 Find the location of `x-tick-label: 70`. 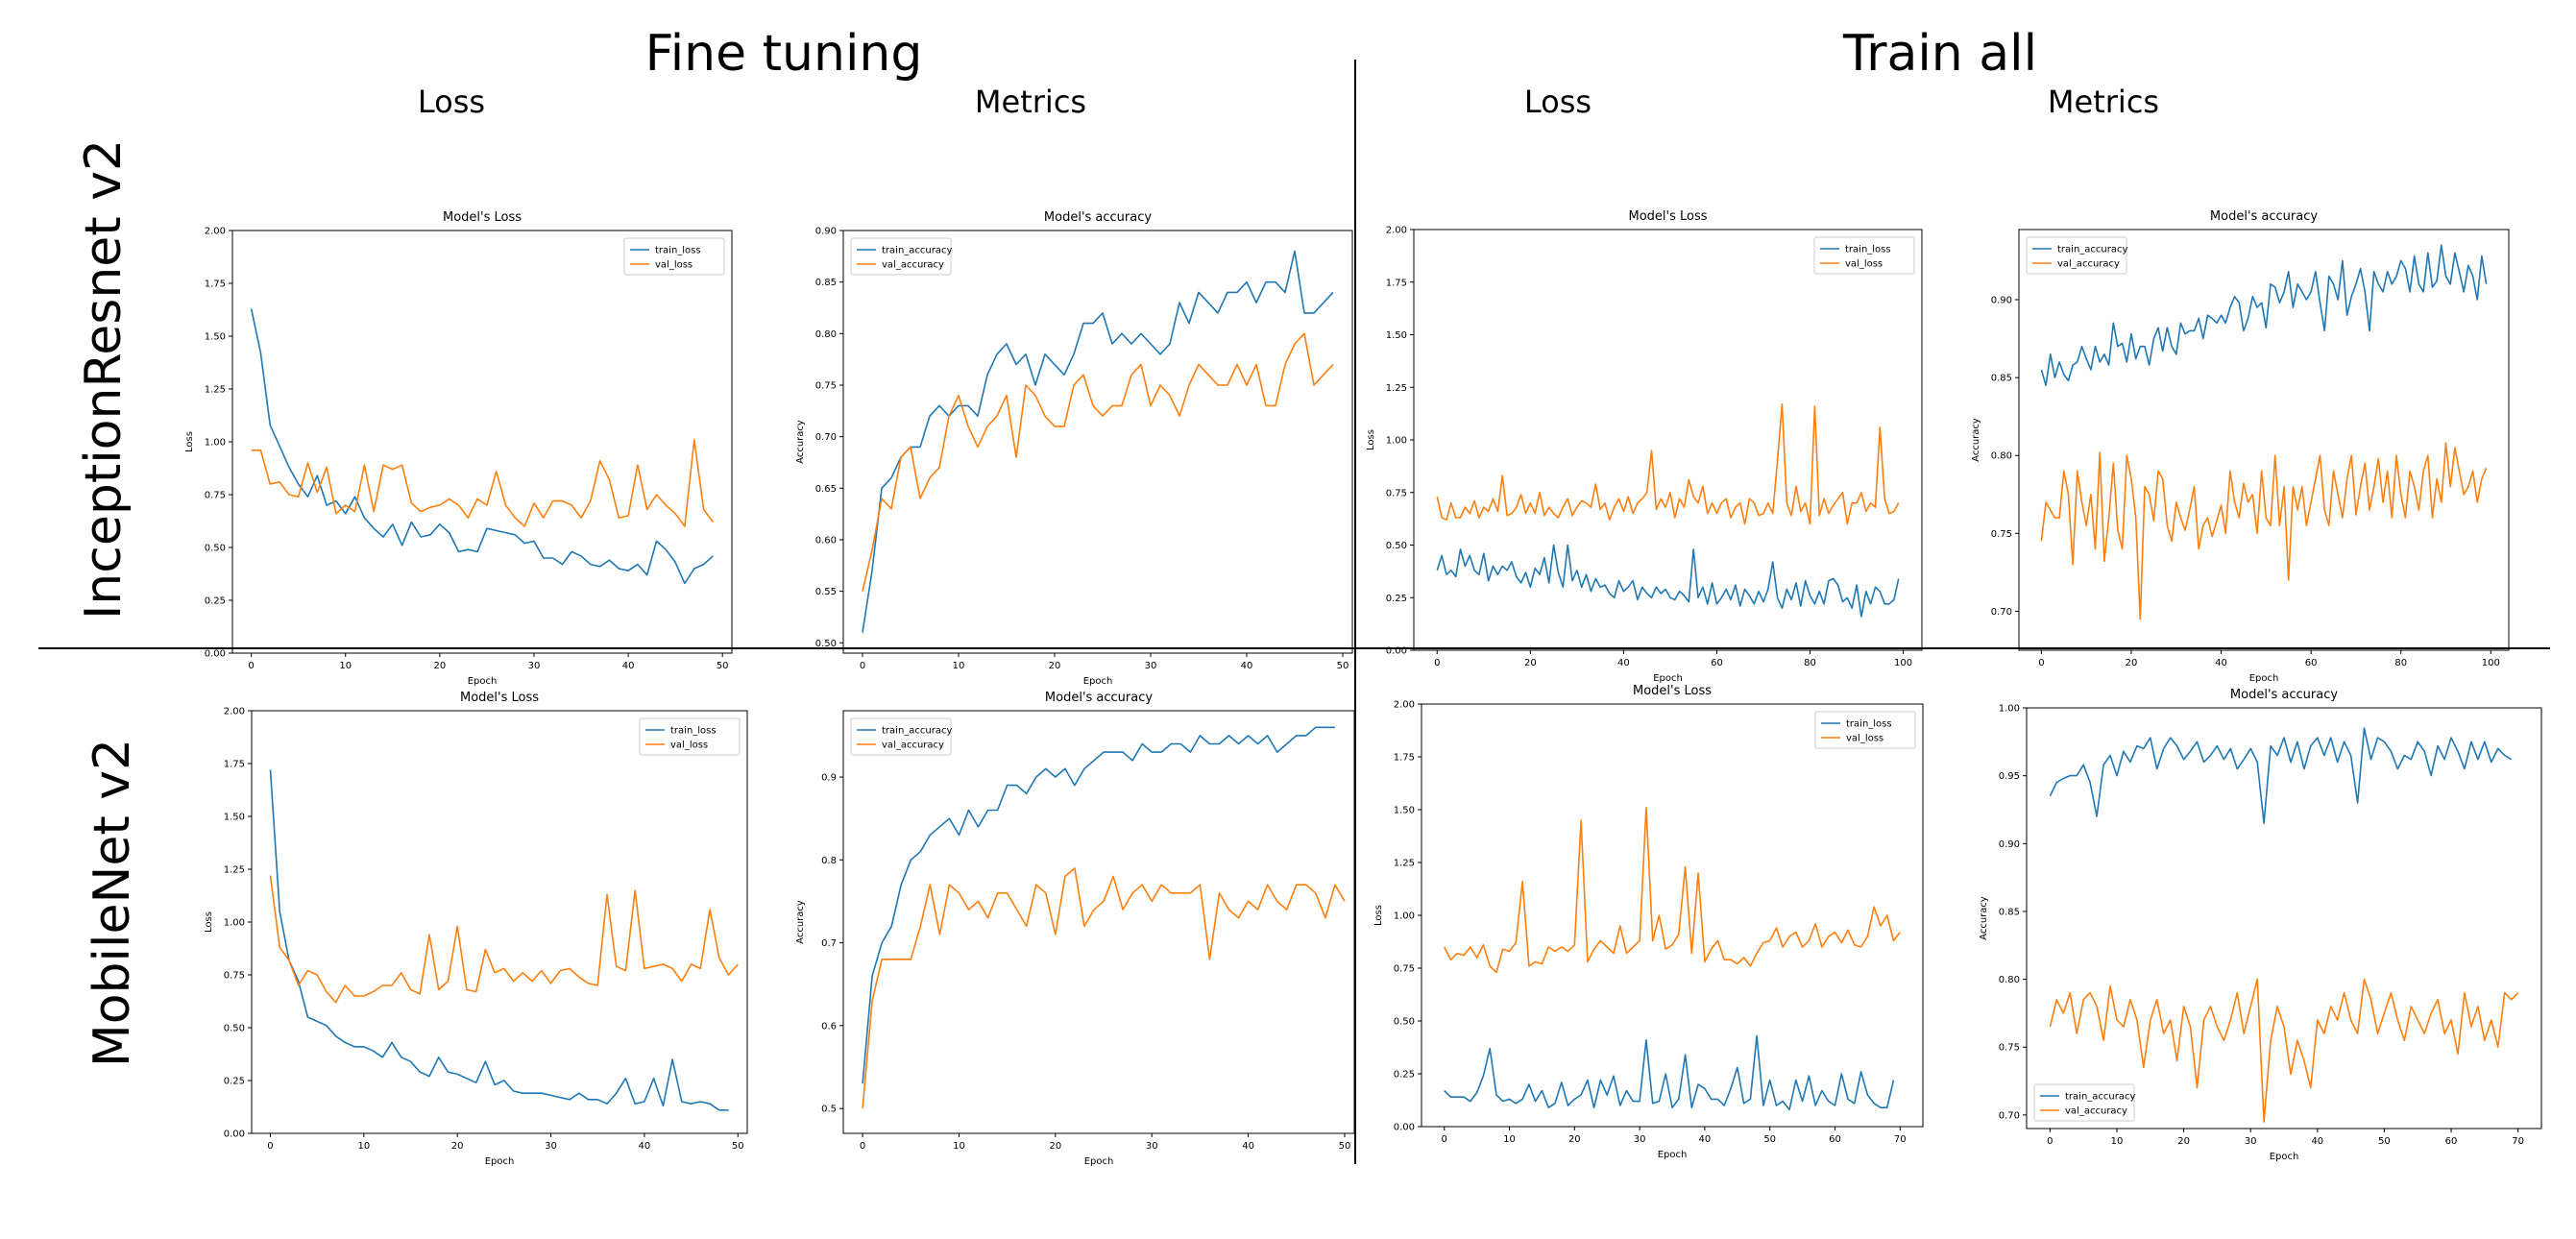

x-tick-label: 70 is located at coordinates (1900, 1139).